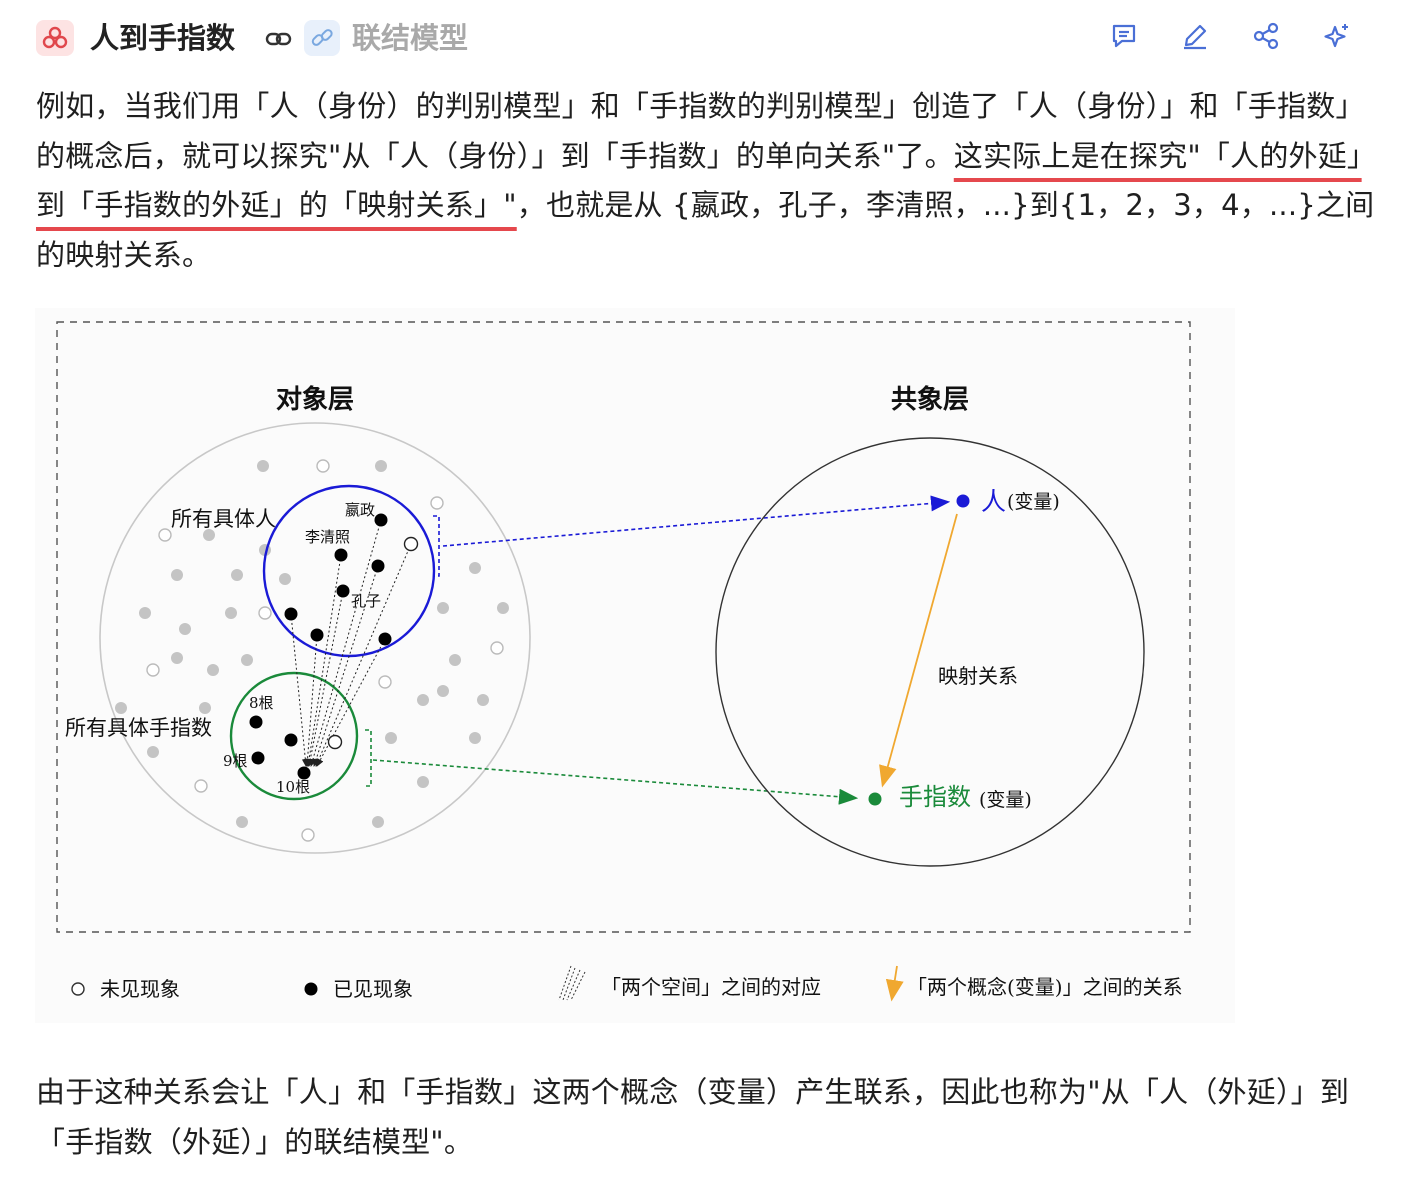  What do you see at coordinates (78, 989) in the screenshot?
I see `legend-unseen-icon` at bounding box center [78, 989].